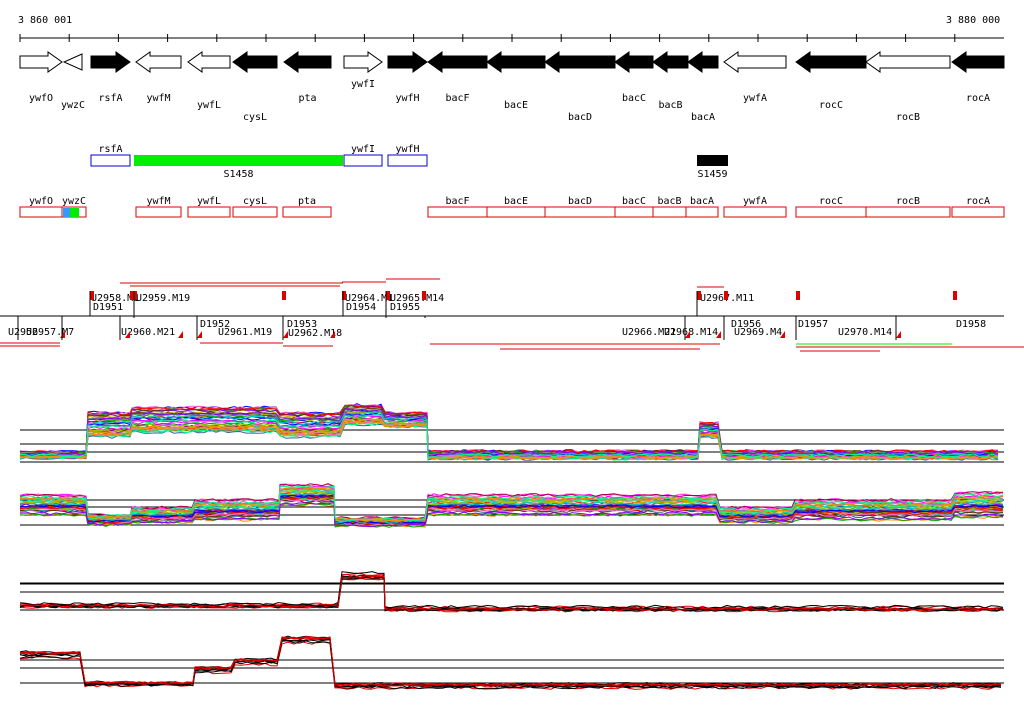  Describe the element at coordinates (813, 324) in the screenshot. I see `annotation-lower: D1957` at that location.